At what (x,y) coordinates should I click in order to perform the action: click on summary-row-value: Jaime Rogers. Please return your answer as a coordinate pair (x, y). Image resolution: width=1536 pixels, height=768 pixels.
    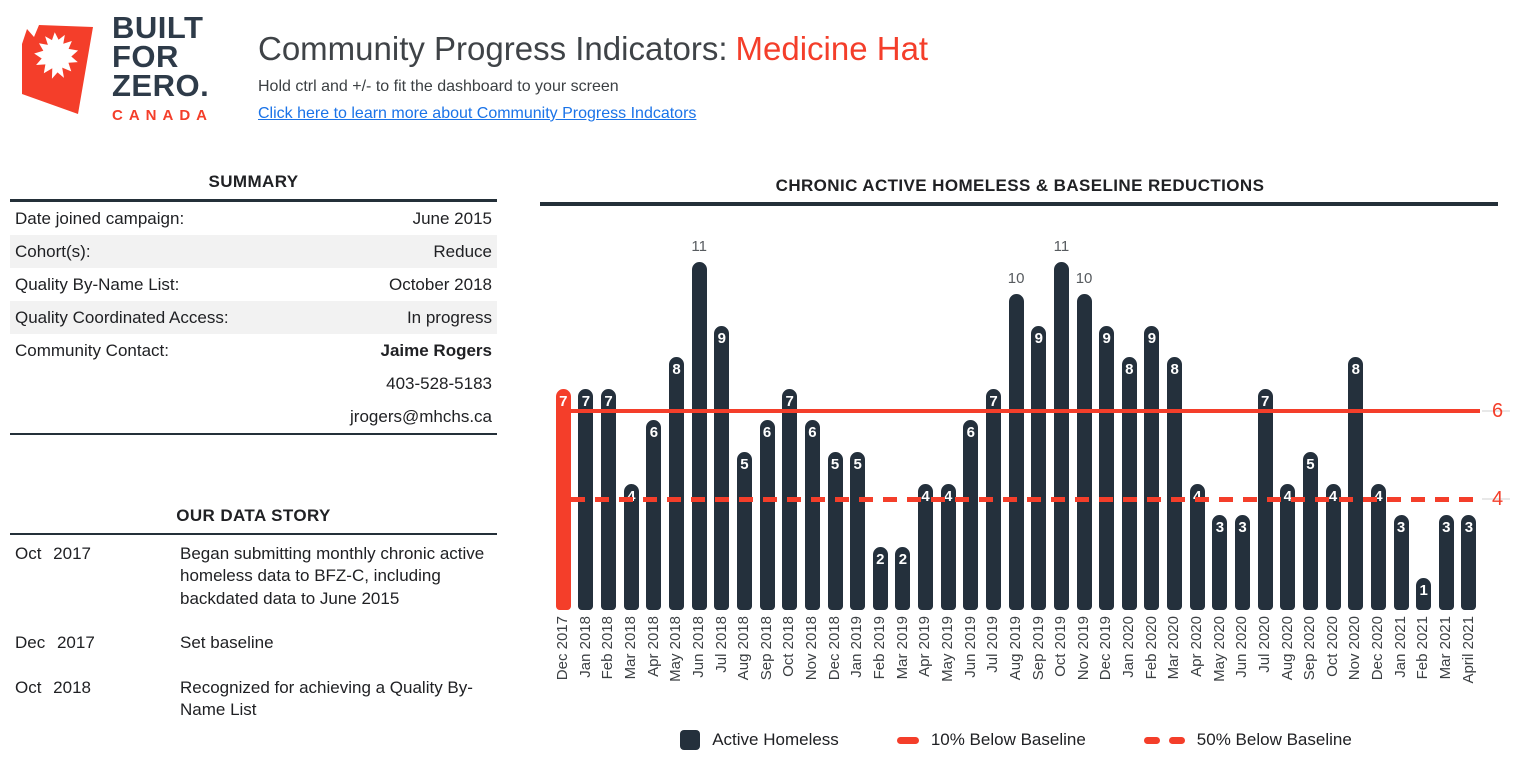
    Looking at the image, I should click on (436, 350).